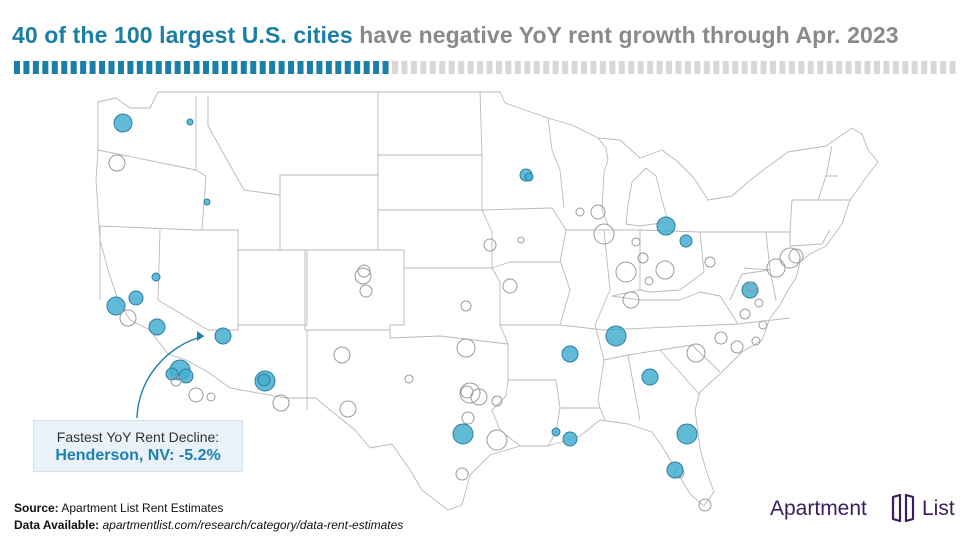 The image size is (980, 548). What do you see at coordinates (57, 525) in the screenshot?
I see `available-label: Data Available:` at bounding box center [57, 525].